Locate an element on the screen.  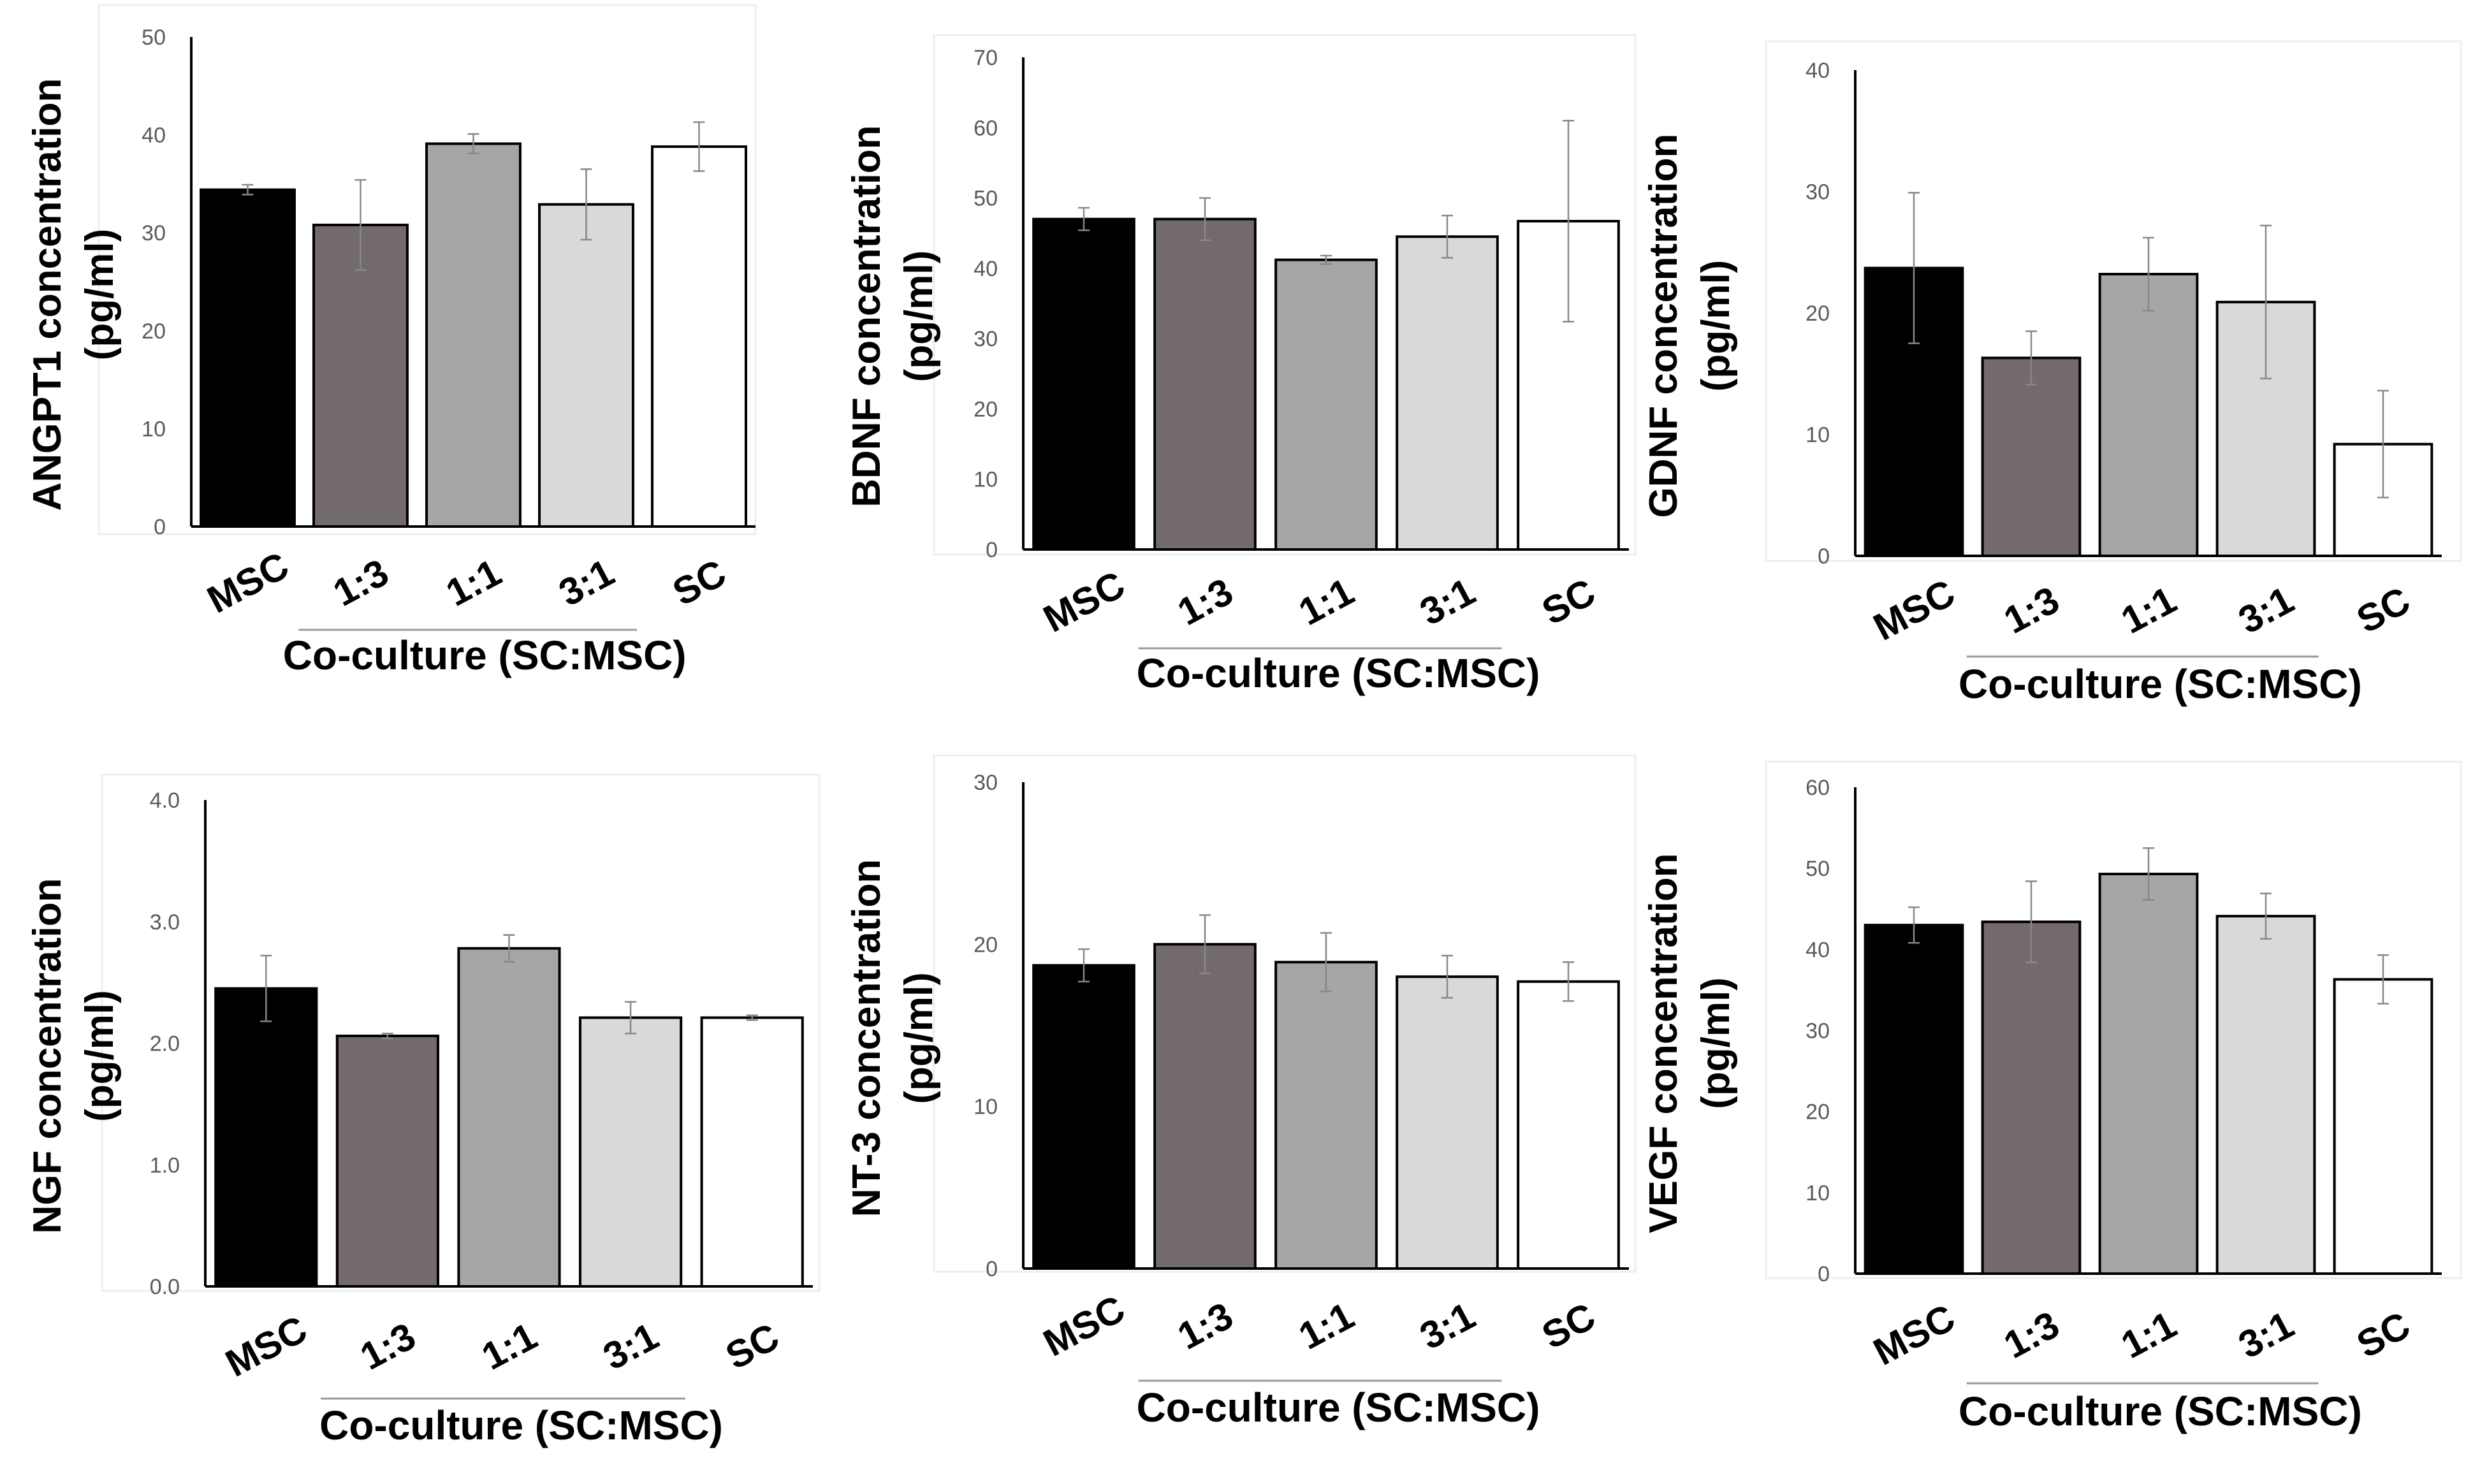
y-axis-label: BDNF concentration is located at coordinates (867, 316).